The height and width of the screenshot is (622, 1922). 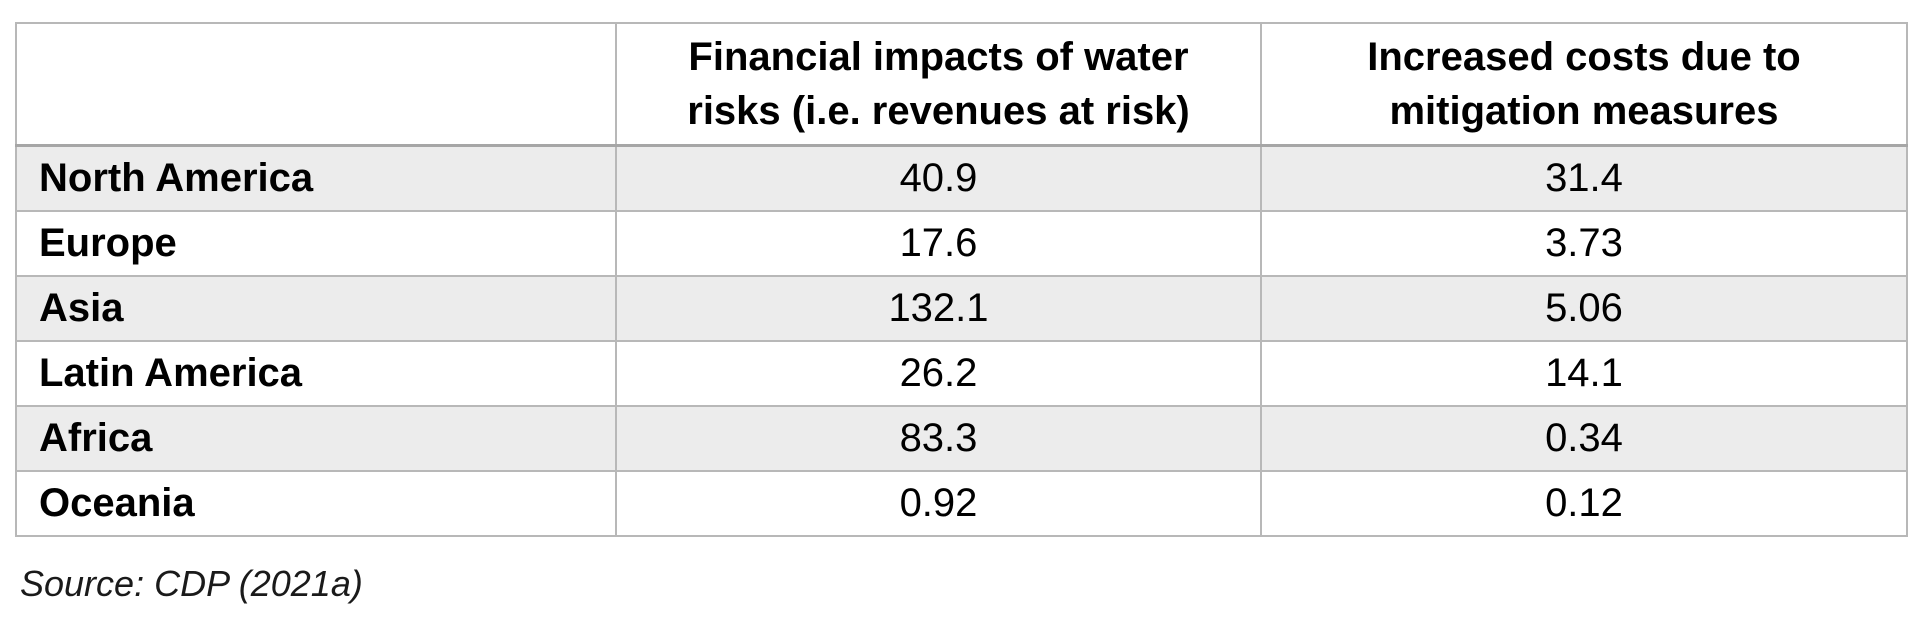 What do you see at coordinates (938, 243) in the screenshot?
I see `financial-impact-cell: 17.6` at bounding box center [938, 243].